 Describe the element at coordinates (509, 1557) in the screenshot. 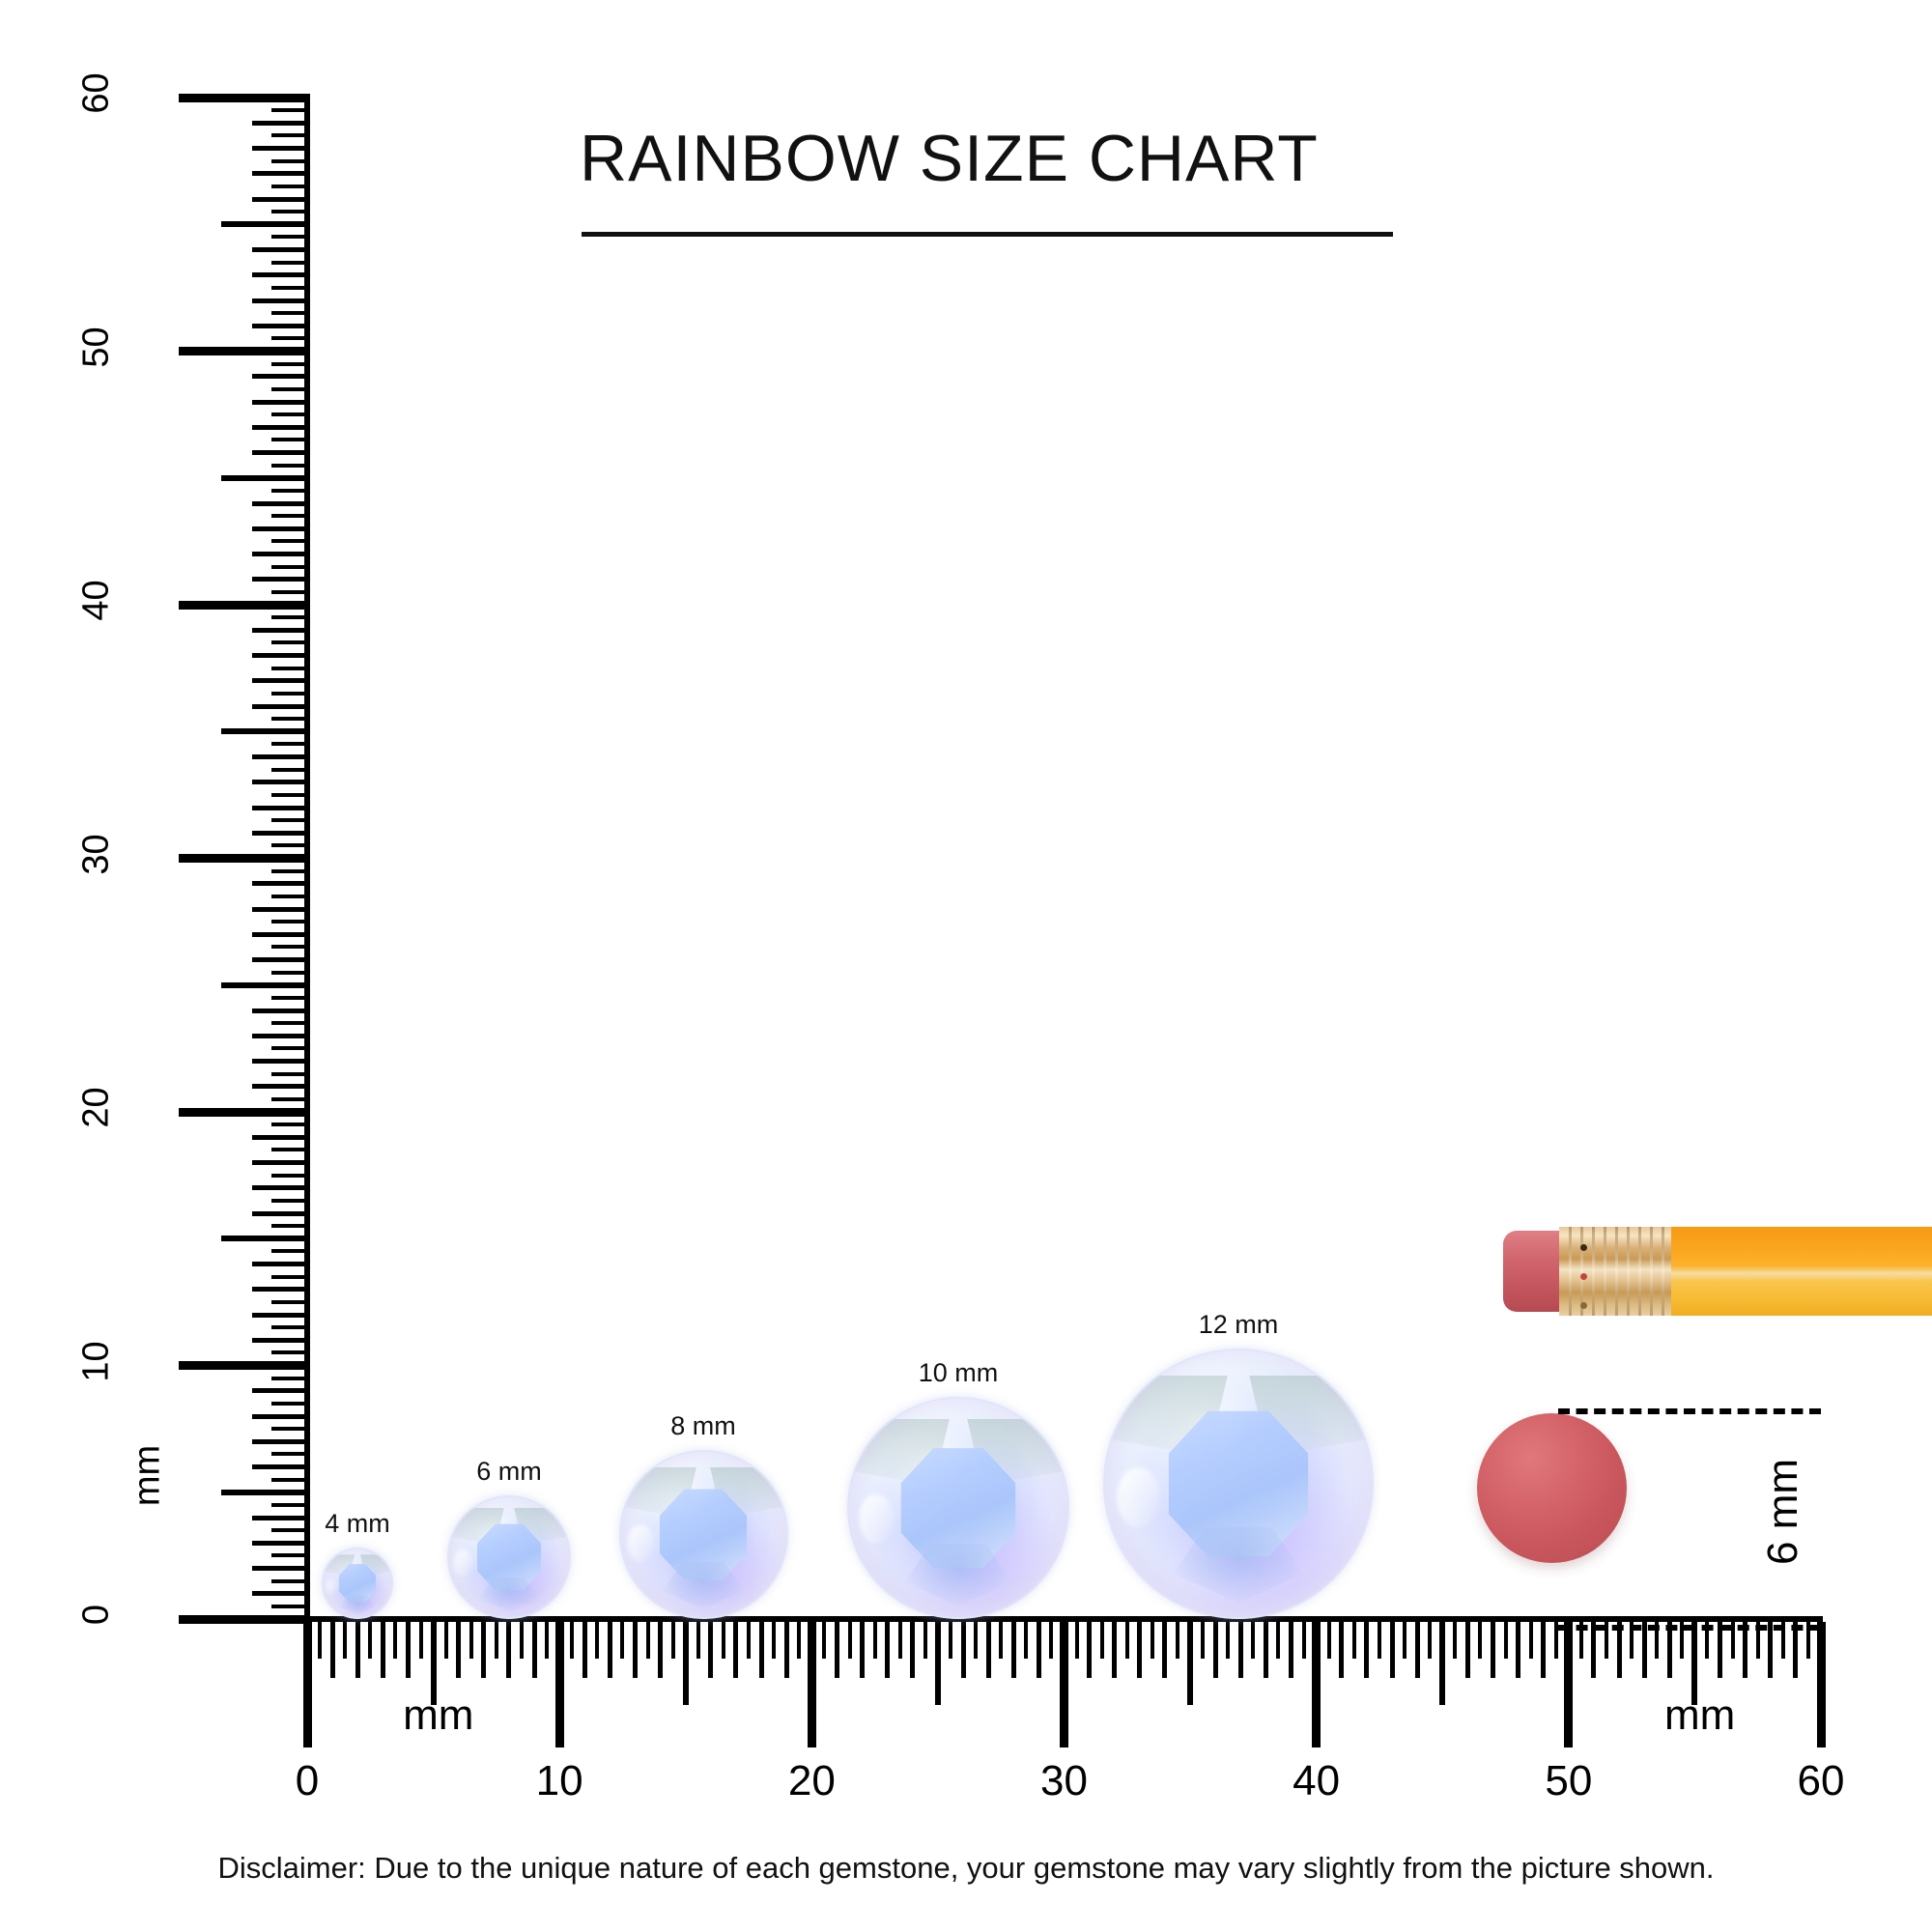

I see `gemstone-6mm` at that location.